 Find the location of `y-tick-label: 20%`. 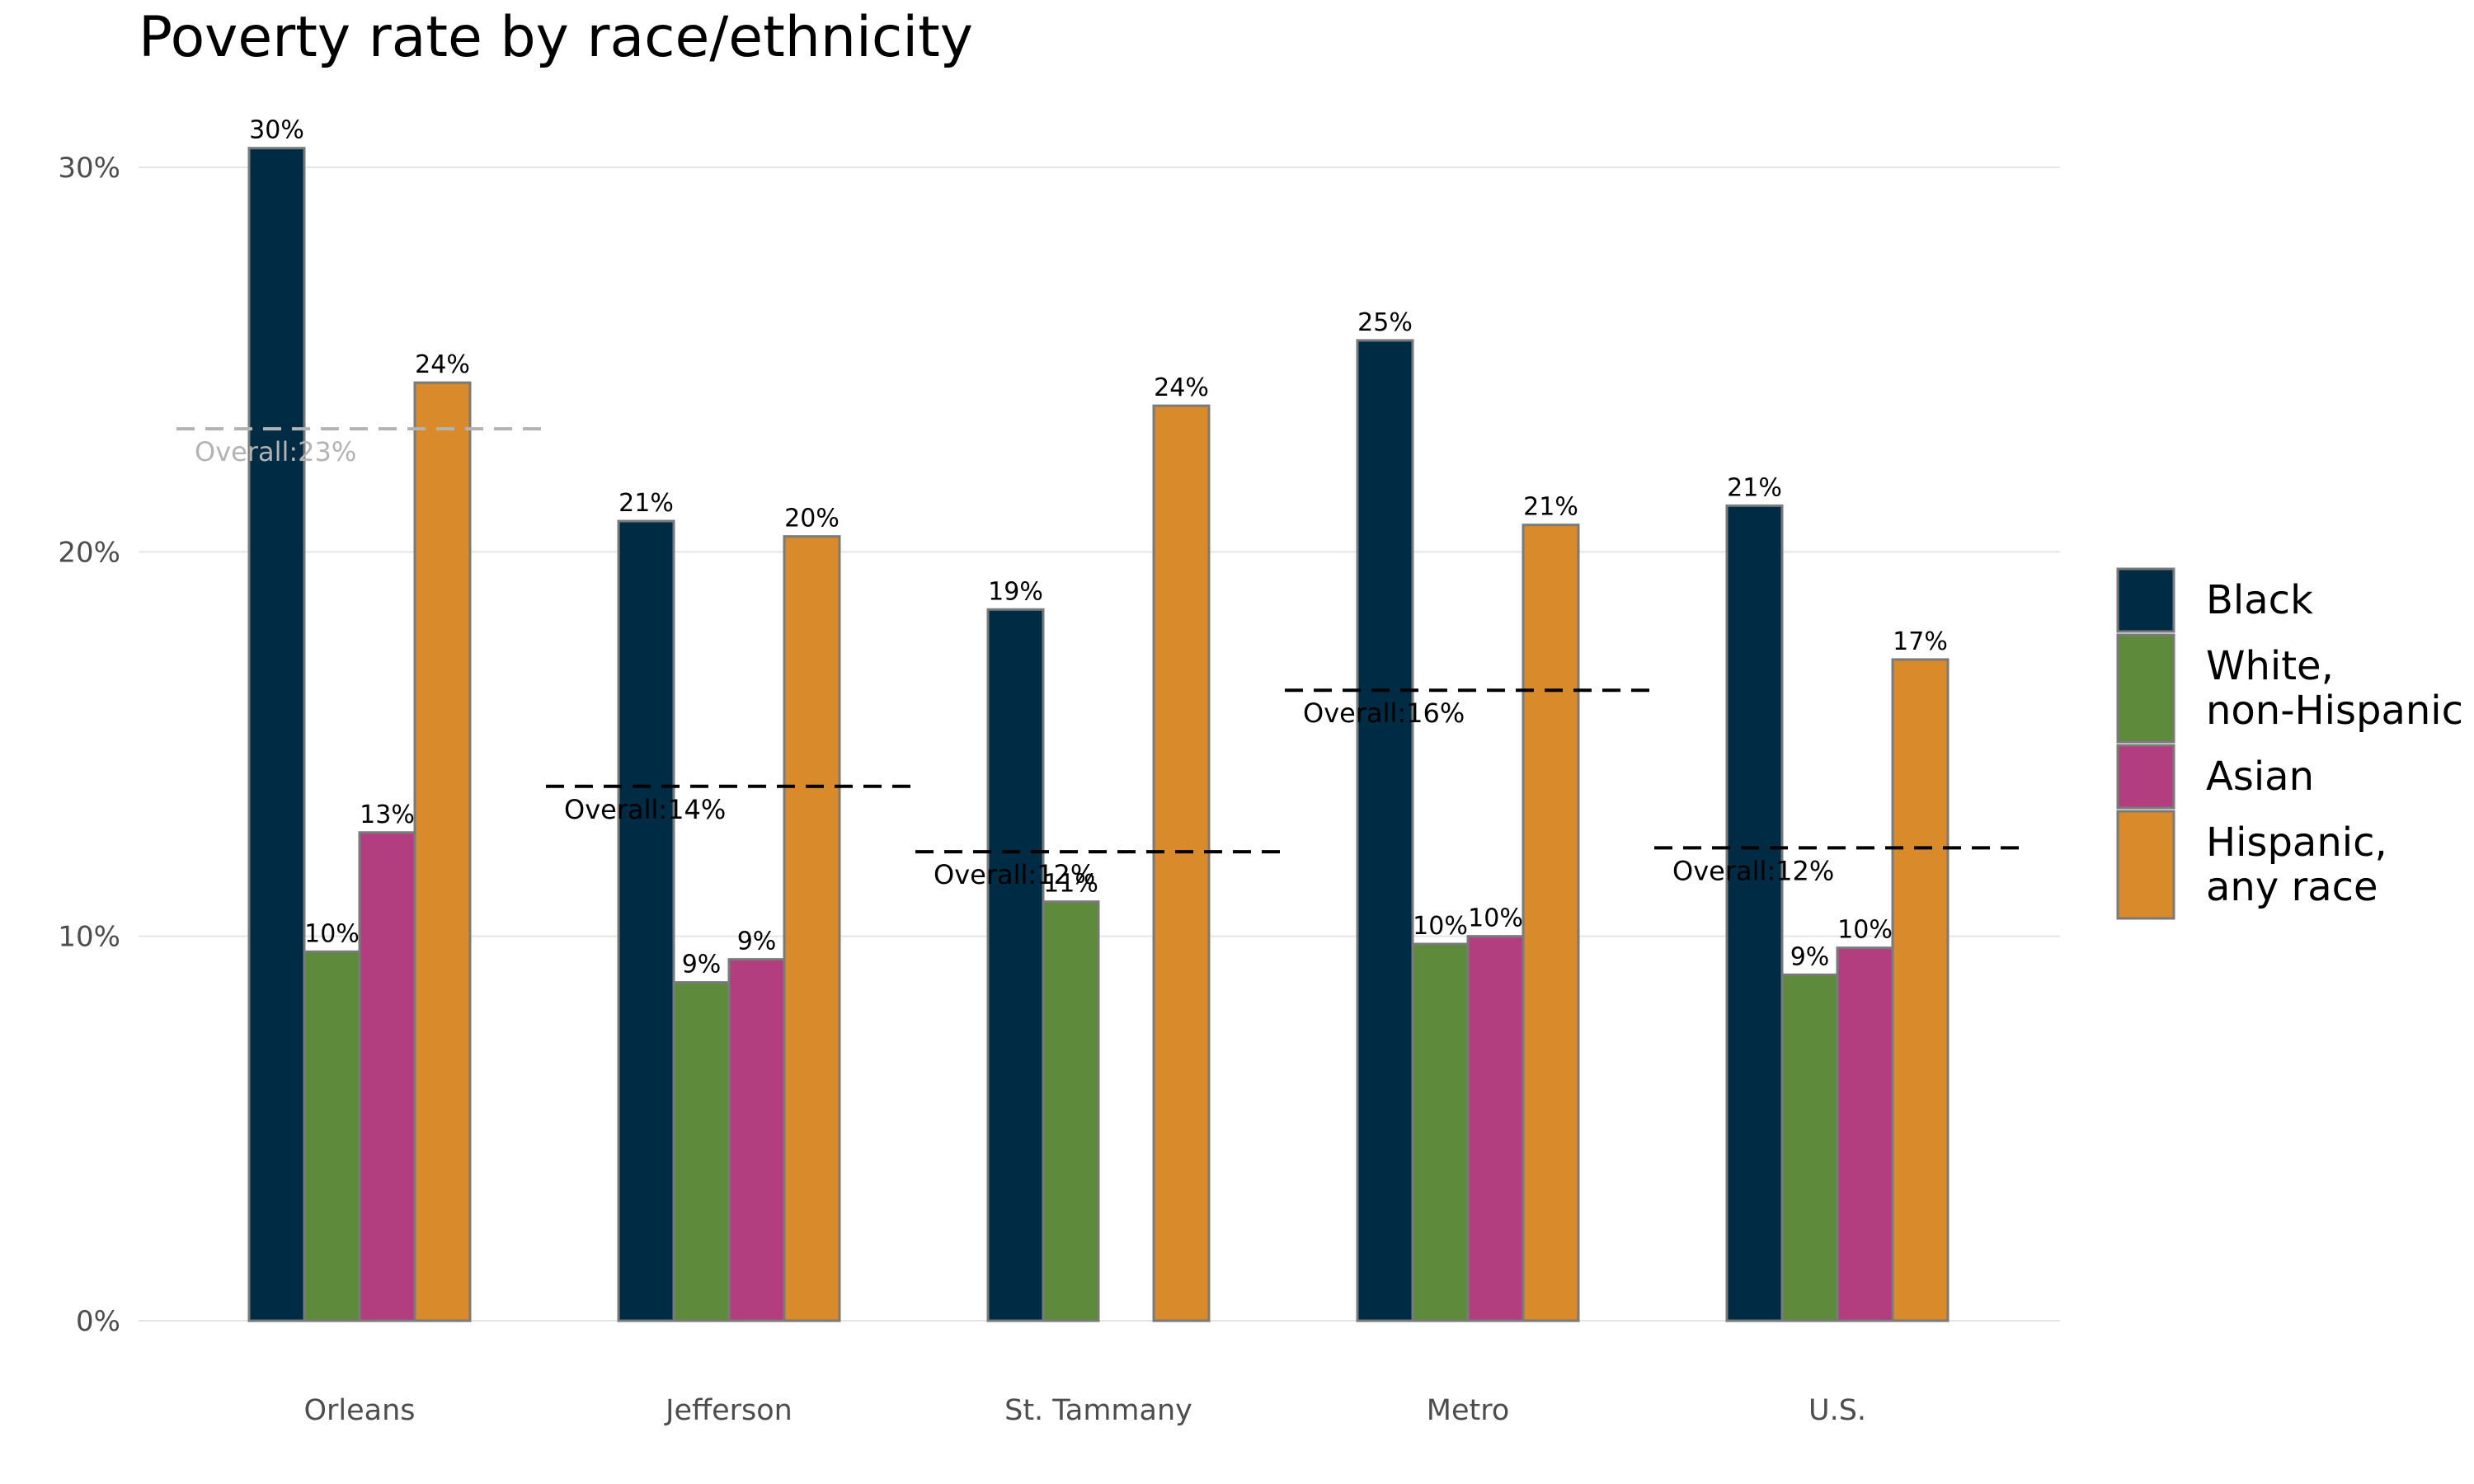

y-tick-label: 20% is located at coordinates (89, 552).